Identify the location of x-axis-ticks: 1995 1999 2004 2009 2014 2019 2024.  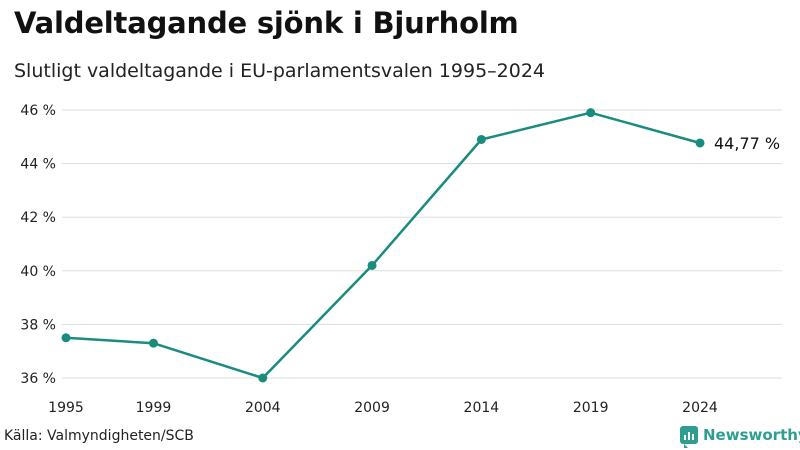
(383, 408).